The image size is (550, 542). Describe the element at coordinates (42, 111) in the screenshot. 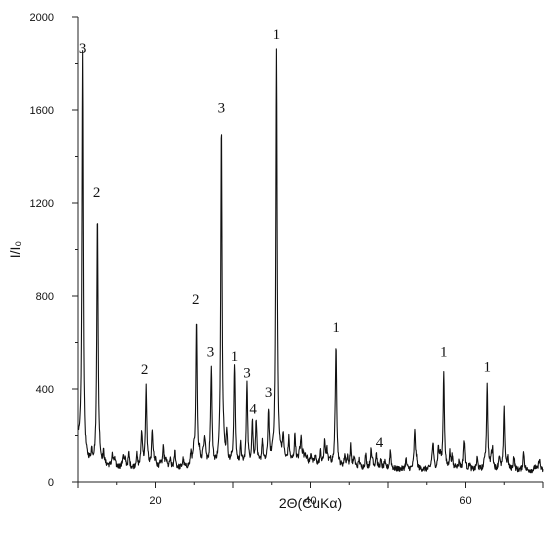

I see `y-tick-label: 1600` at that location.